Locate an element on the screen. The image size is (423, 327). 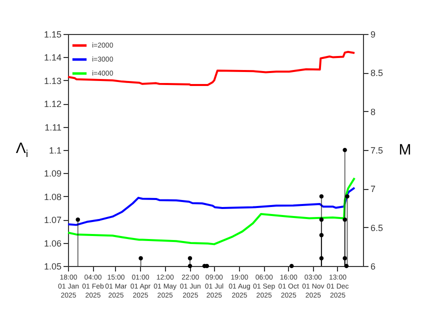
y2-tick-label: 8.5 is located at coordinates (377, 73).